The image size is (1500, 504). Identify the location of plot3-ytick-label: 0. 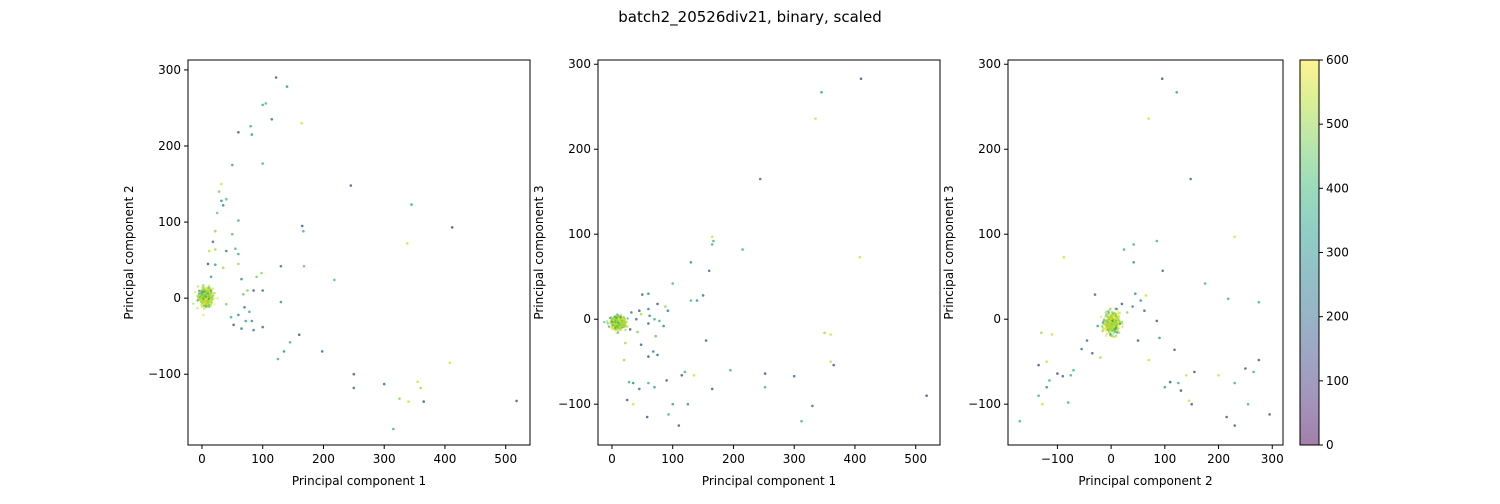
(997, 319).